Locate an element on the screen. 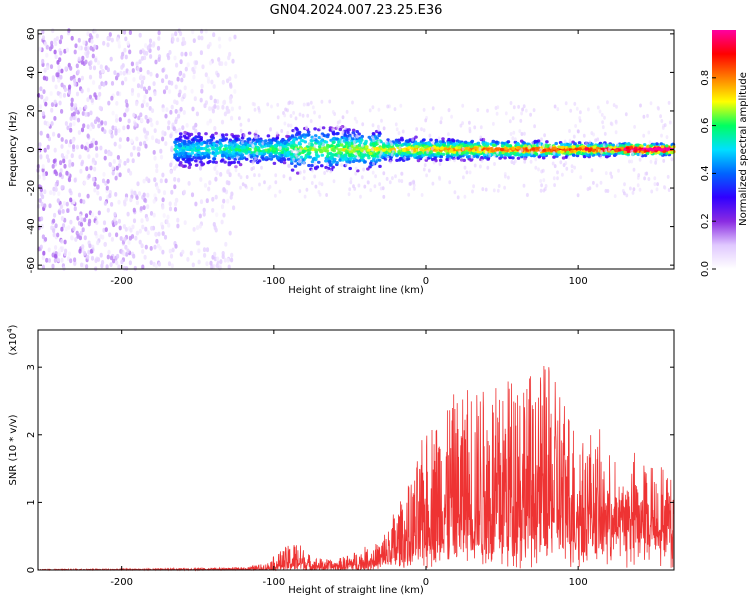 The height and width of the screenshot is (600, 750). x-tick-label: -100 is located at coordinates (273, 582).